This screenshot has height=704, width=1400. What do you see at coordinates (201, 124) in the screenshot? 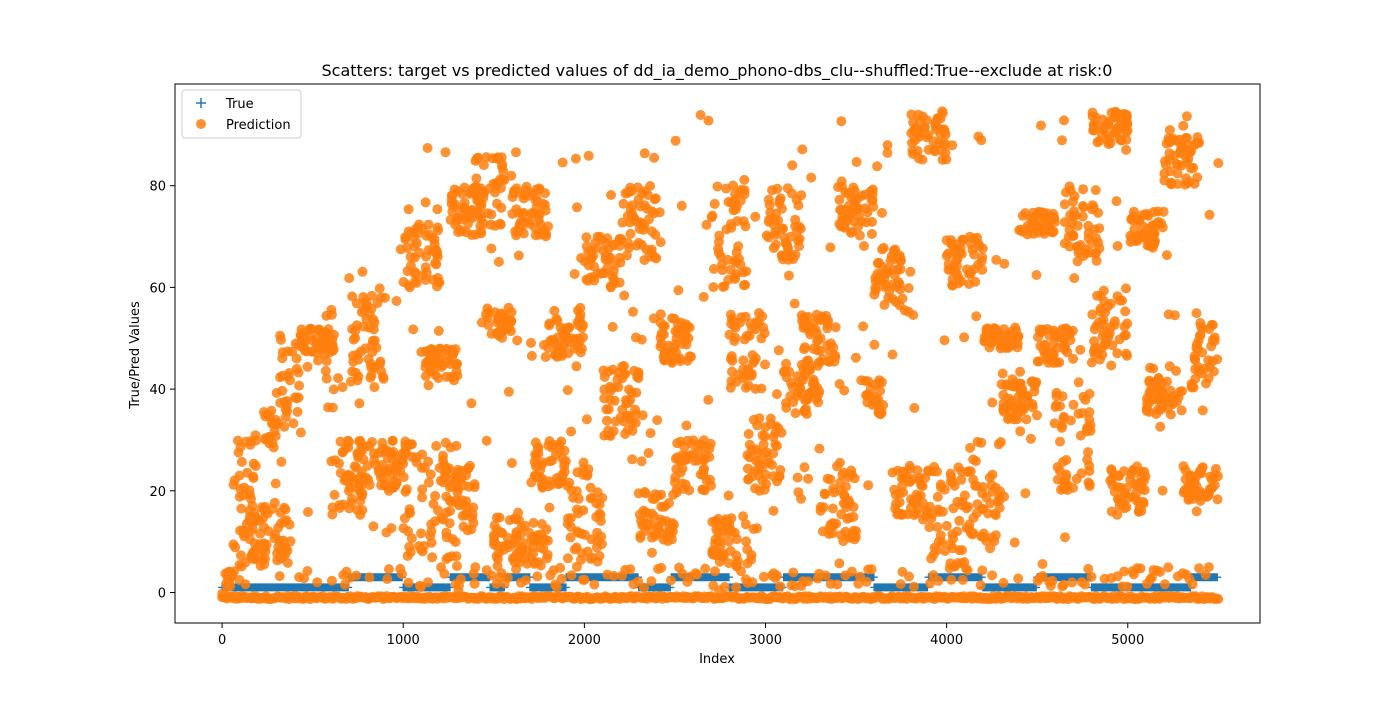
I see `legend-prediction-marker` at bounding box center [201, 124].